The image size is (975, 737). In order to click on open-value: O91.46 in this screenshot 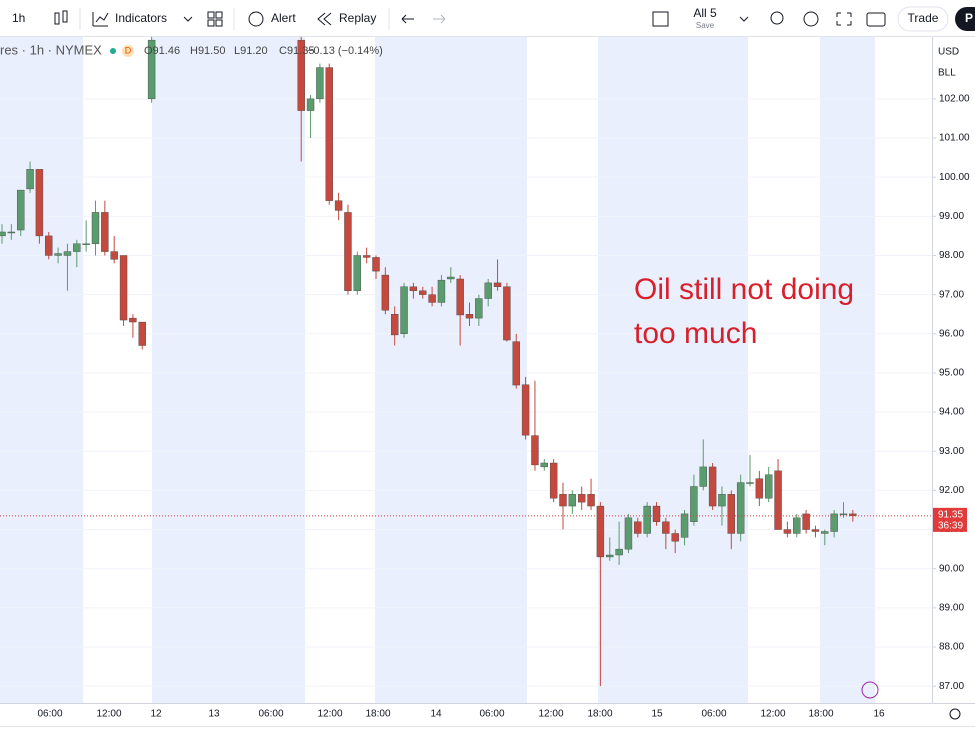, I will do `click(162, 51)`.